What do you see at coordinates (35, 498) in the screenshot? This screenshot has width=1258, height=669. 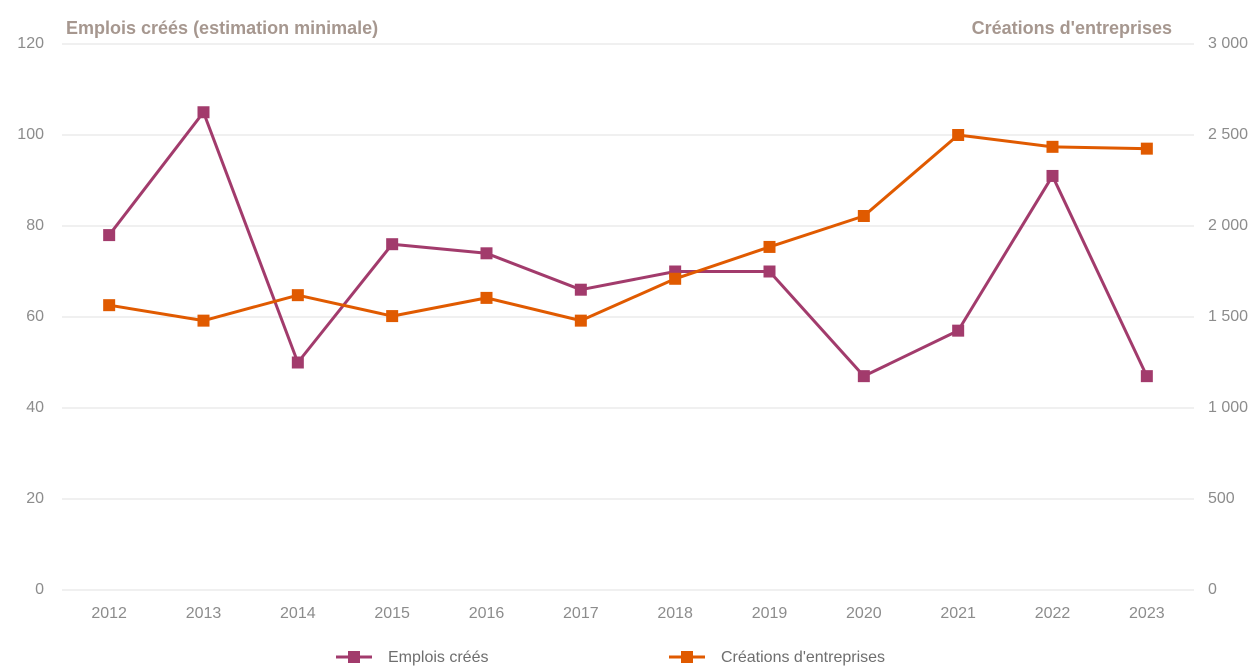 I see `y-tick-label: 20` at bounding box center [35, 498].